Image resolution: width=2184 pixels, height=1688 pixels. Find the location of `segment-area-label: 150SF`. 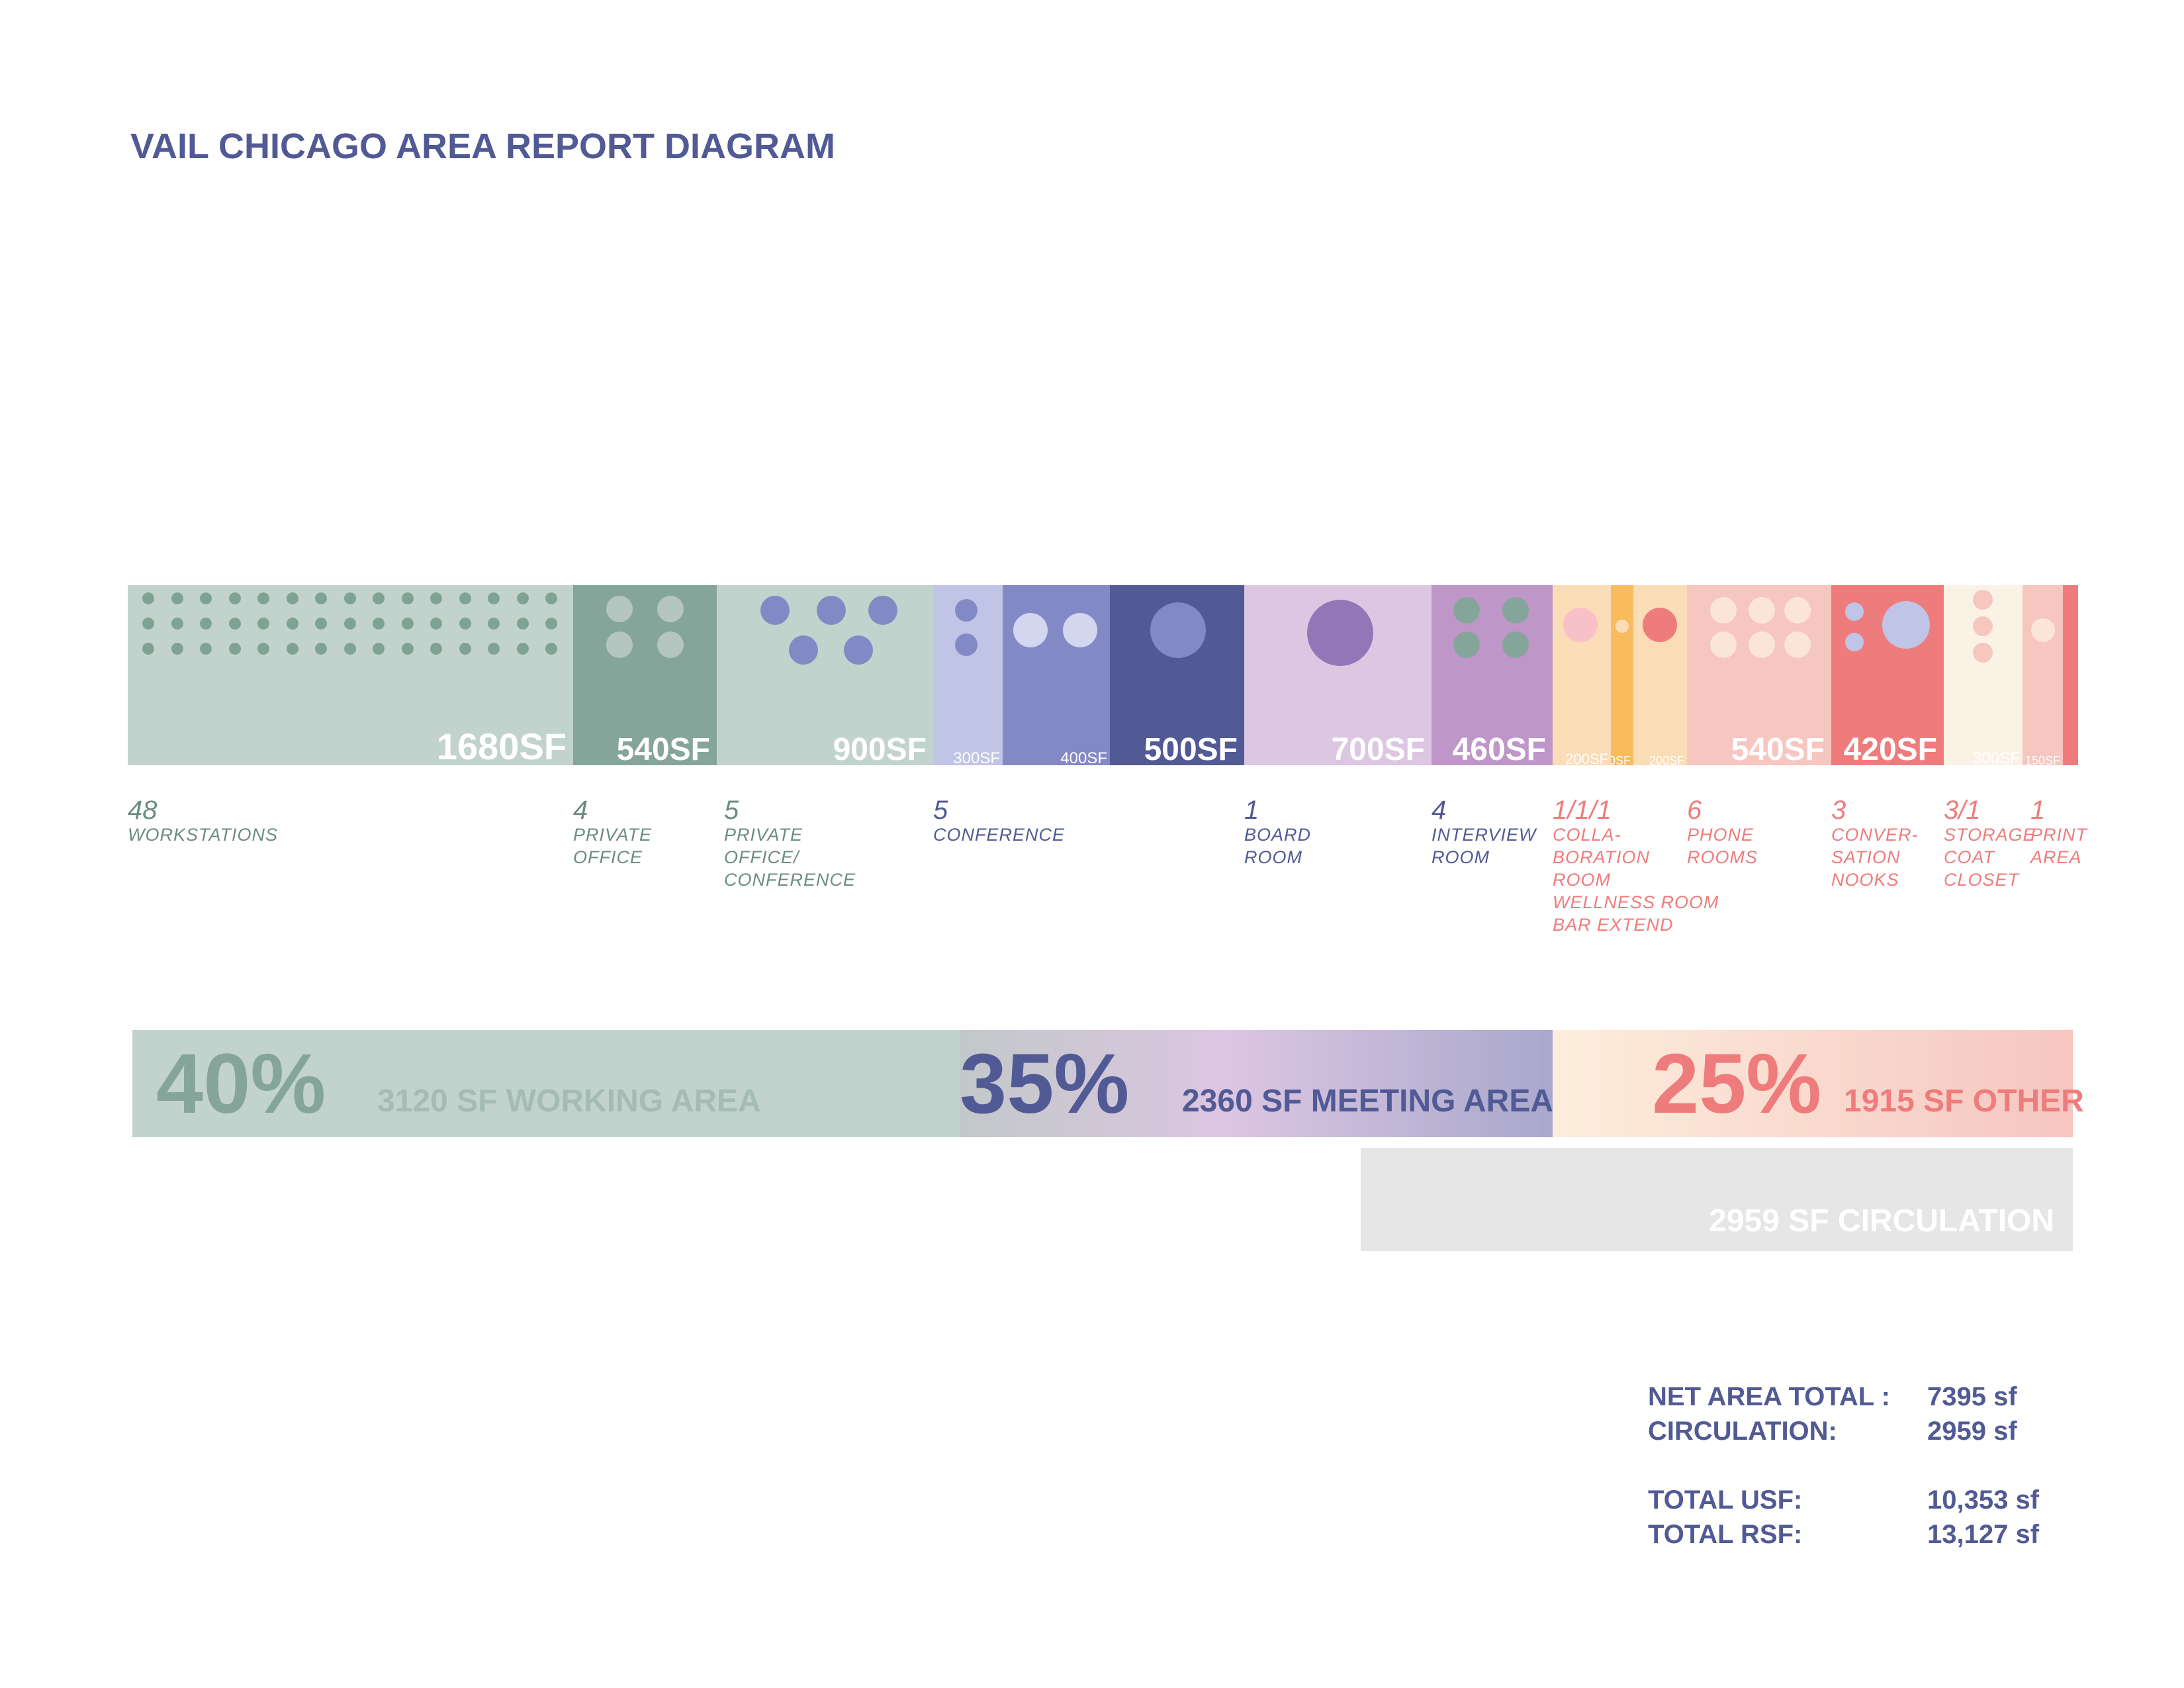

segment-area-label: 150SF is located at coordinates (2042, 759).